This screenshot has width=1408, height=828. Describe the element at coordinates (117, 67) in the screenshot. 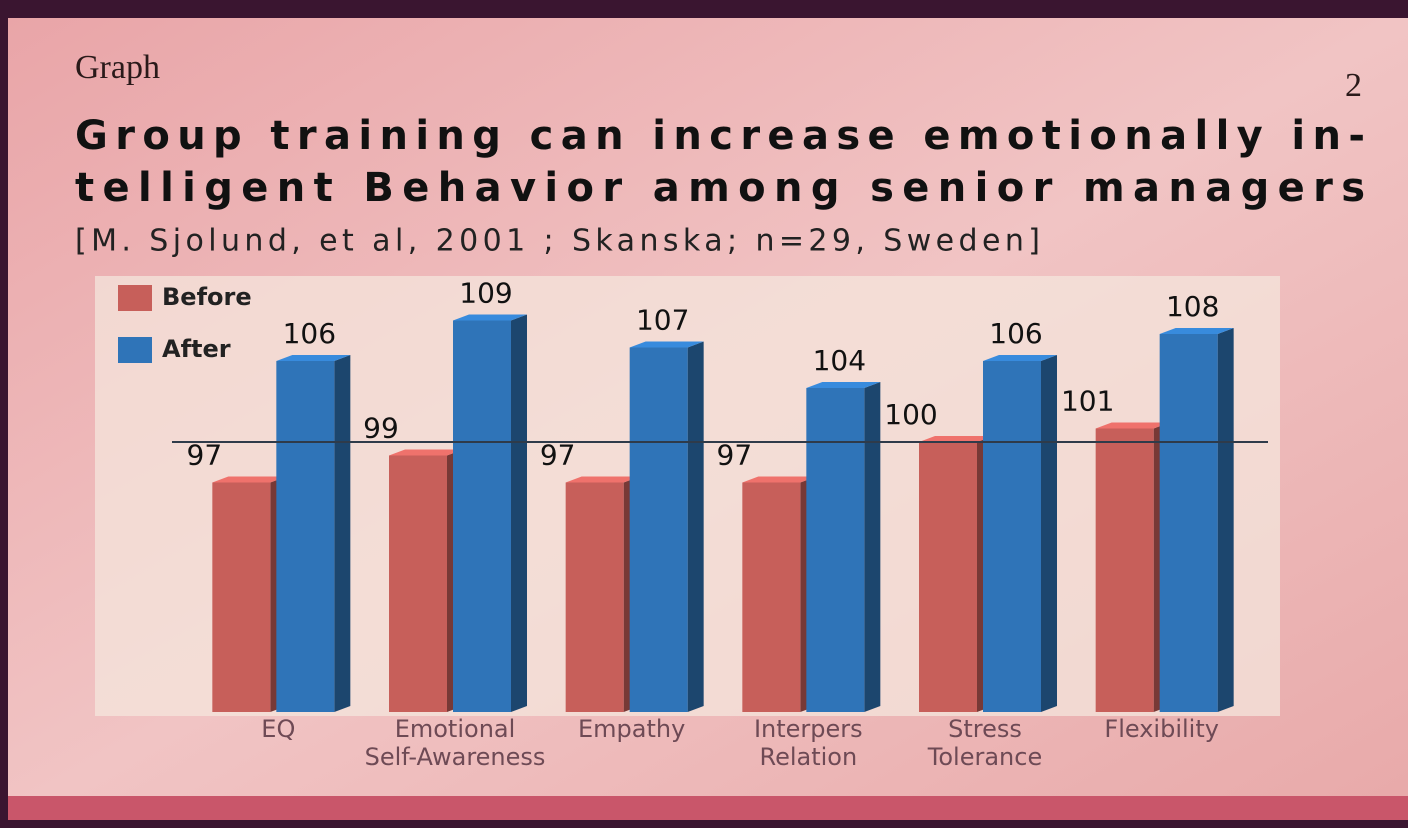

I see `heading: Graph` at that location.